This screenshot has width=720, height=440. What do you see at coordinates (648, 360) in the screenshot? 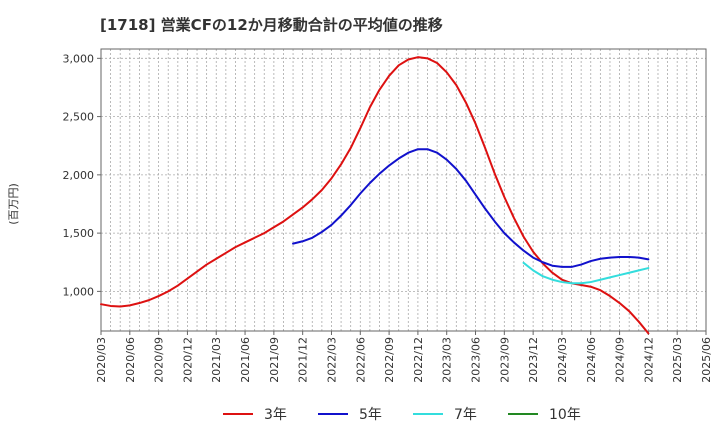
I see `x-tick-label: 2024/12` at bounding box center [648, 360].